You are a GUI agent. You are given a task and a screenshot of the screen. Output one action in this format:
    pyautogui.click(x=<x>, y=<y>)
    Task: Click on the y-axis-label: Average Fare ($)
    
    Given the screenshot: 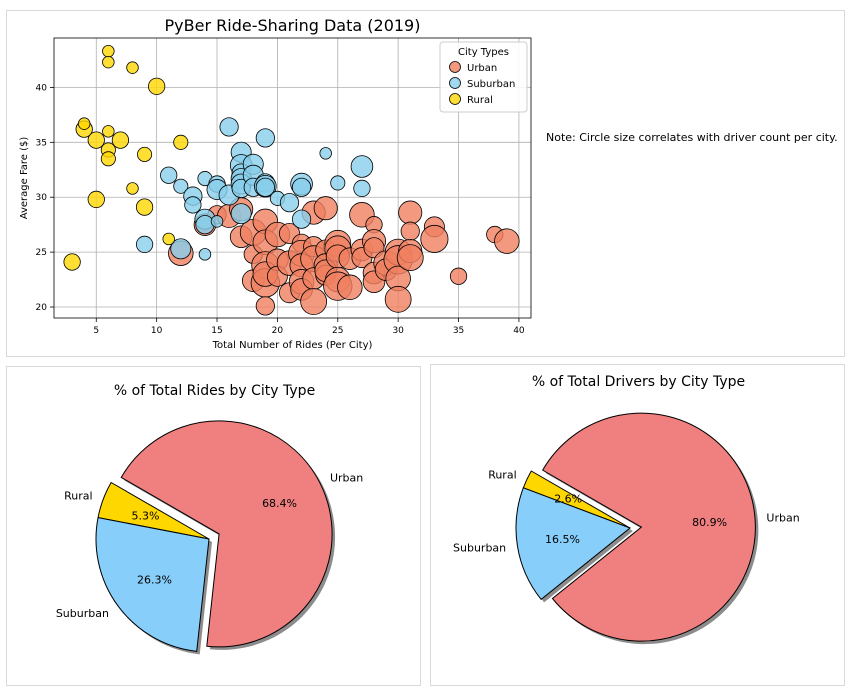 What is the action you would take?
    pyautogui.click(x=24, y=178)
    